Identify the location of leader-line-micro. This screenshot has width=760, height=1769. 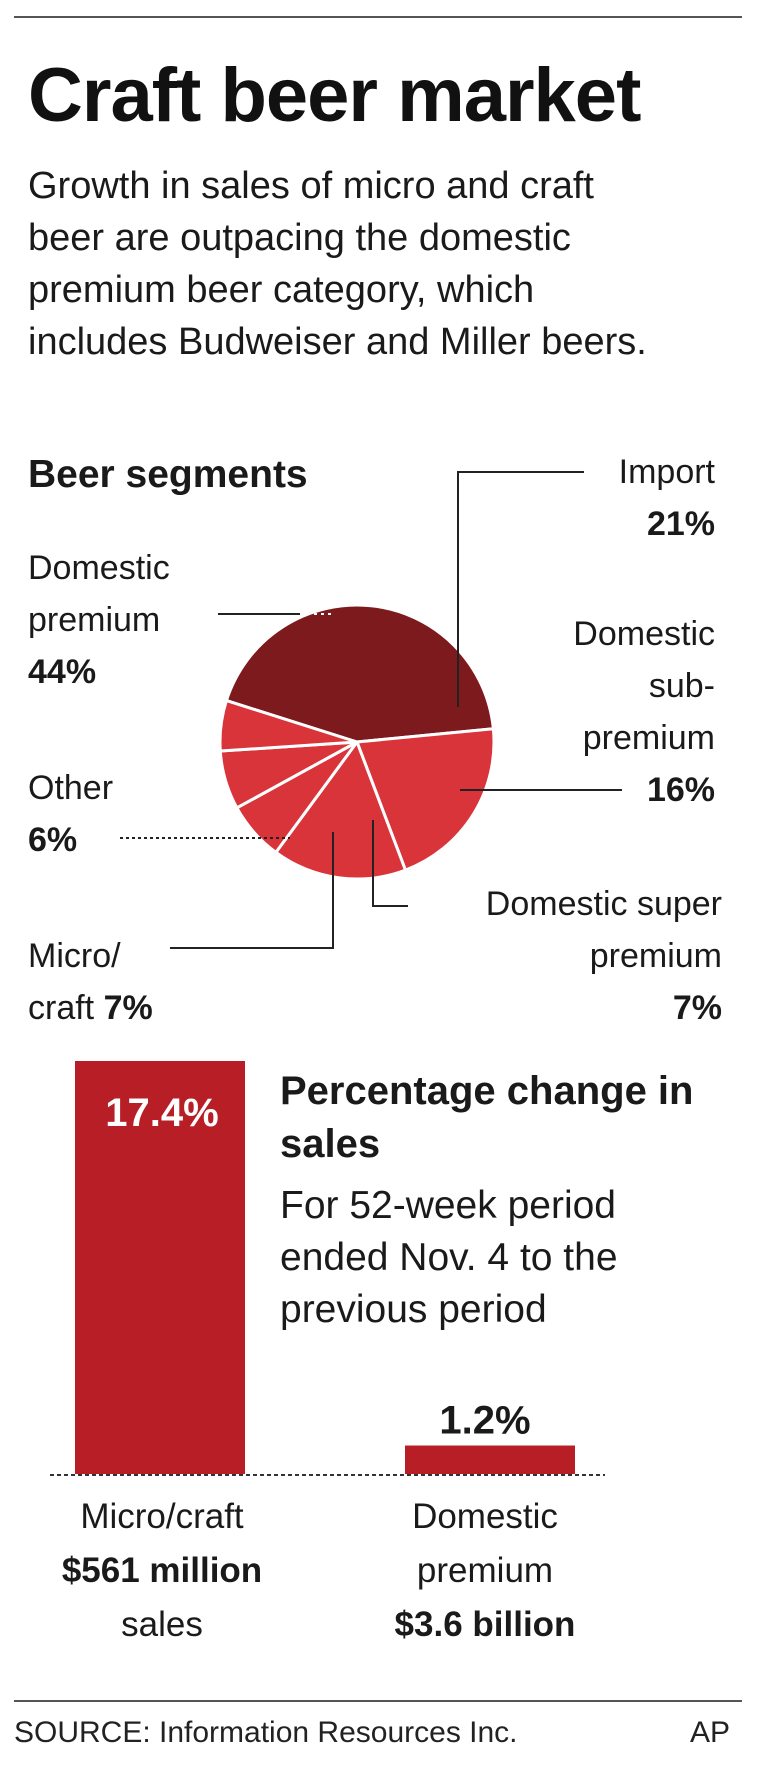
(252, 890).